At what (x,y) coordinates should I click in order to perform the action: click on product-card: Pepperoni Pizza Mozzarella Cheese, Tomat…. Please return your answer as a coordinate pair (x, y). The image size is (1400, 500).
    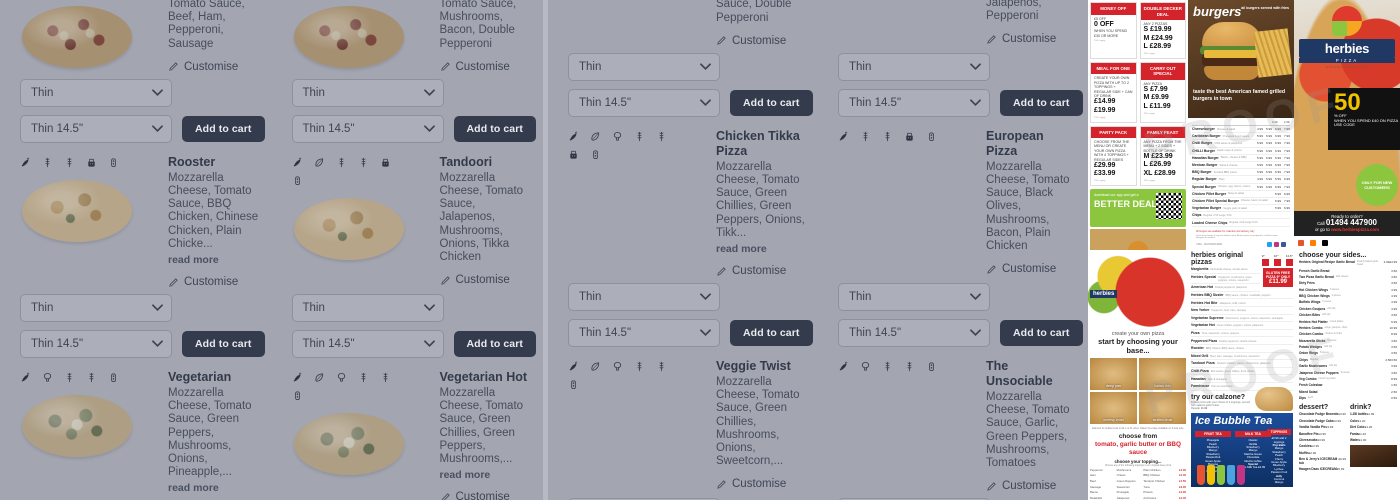
    Looking at the image, I should click on (683, 23).